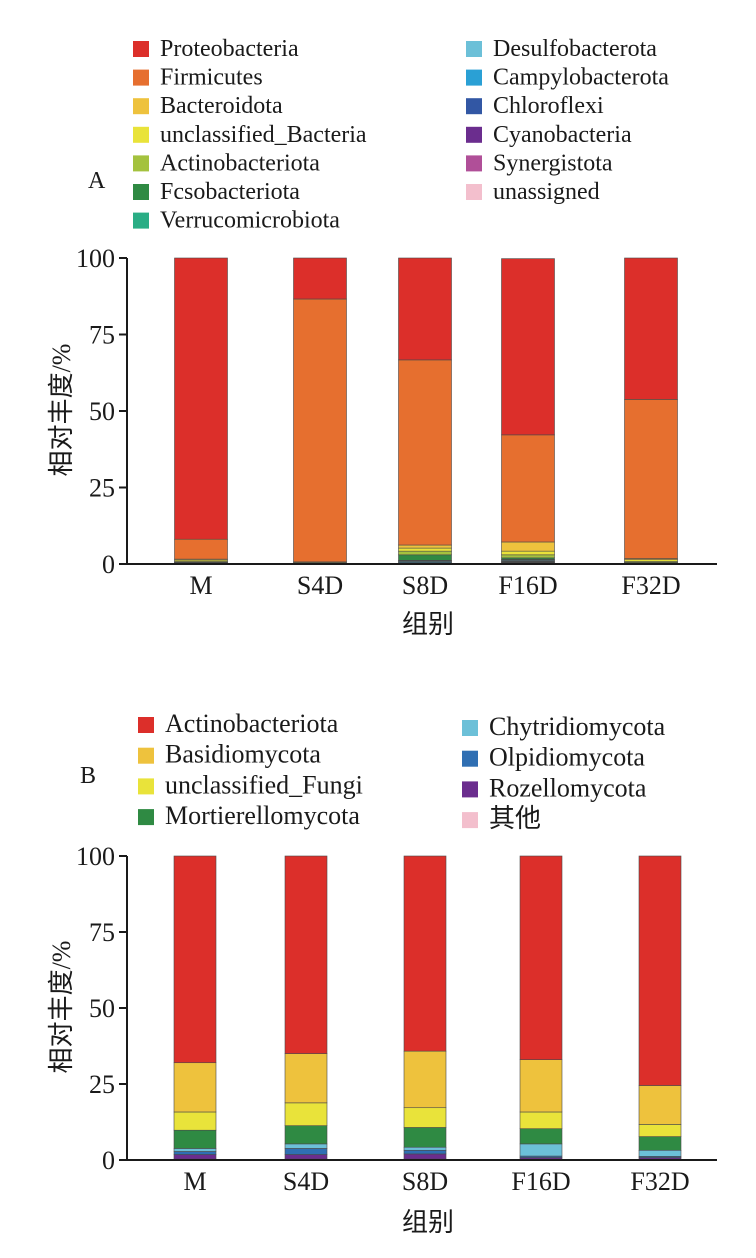 Image resolution: width=756 pixels, height=1258 pixels. What do you see at coordinates (425, 549) in the screenshot?
I see `bar-segment-S8D-unclassified_Bacteria` at bounding box center [425, 549].